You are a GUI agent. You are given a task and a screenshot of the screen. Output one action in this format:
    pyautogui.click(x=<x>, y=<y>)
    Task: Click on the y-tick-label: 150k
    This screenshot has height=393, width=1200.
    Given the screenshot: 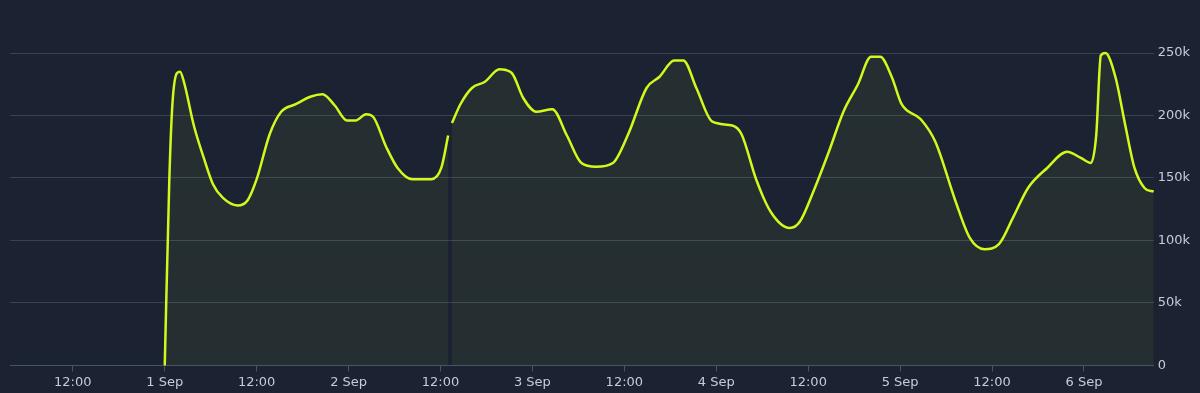 What is the action you would take?
    pyautogui.click(x=1174, y=177)
    